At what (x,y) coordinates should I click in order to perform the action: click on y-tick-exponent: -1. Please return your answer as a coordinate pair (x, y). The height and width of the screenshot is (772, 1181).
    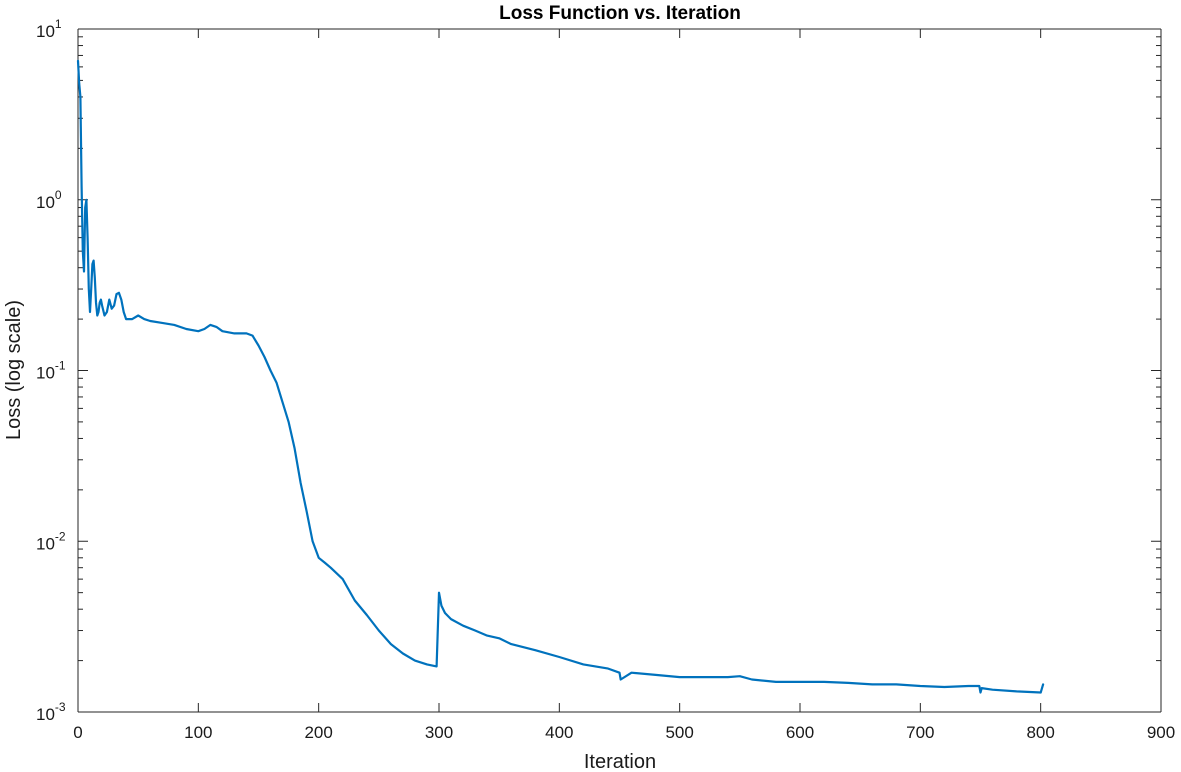
    Looking at the image, I should click on (60, 366).